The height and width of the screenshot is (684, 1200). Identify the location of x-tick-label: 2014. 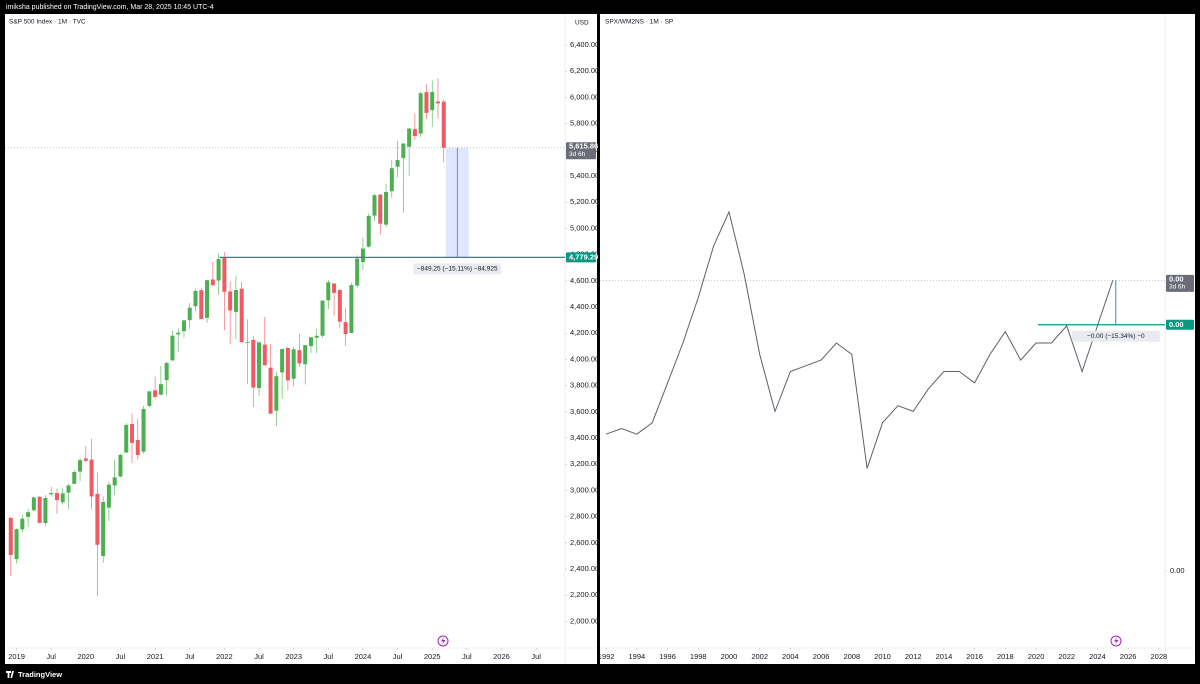
(944, 656).